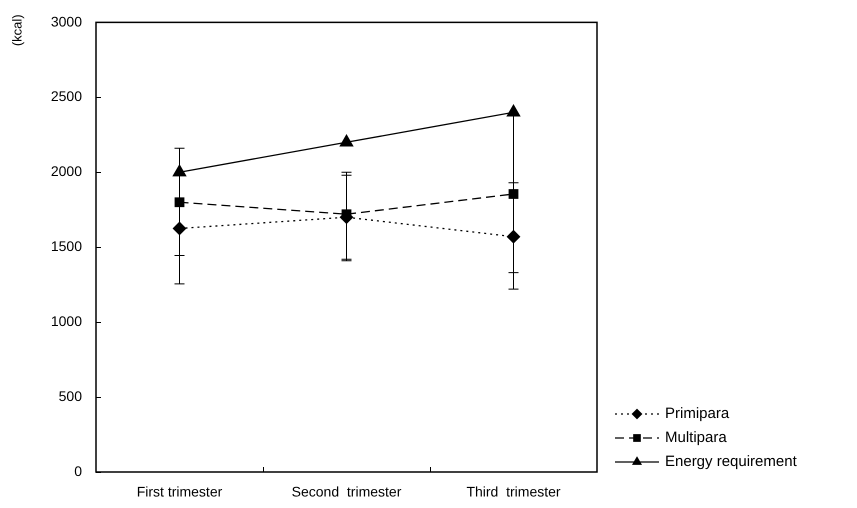 Image resolution: width=857 pixels, height=508 pixels. I want to click on legend-label: Primipara, so click(697, 413).